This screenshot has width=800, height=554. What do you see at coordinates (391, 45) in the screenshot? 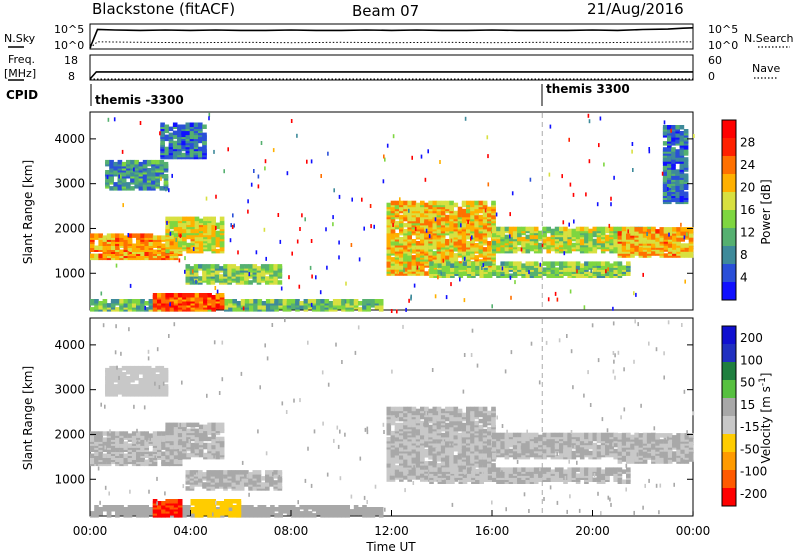
I see `noise-search-series` at bounding box center [391, 45].